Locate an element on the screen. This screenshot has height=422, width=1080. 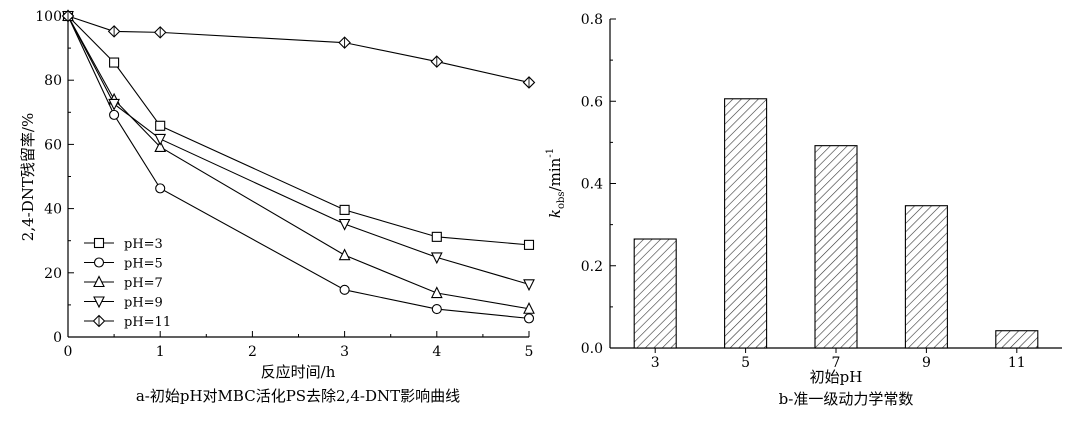
x-tick-label: 4 is located at coordinates (436, 352).